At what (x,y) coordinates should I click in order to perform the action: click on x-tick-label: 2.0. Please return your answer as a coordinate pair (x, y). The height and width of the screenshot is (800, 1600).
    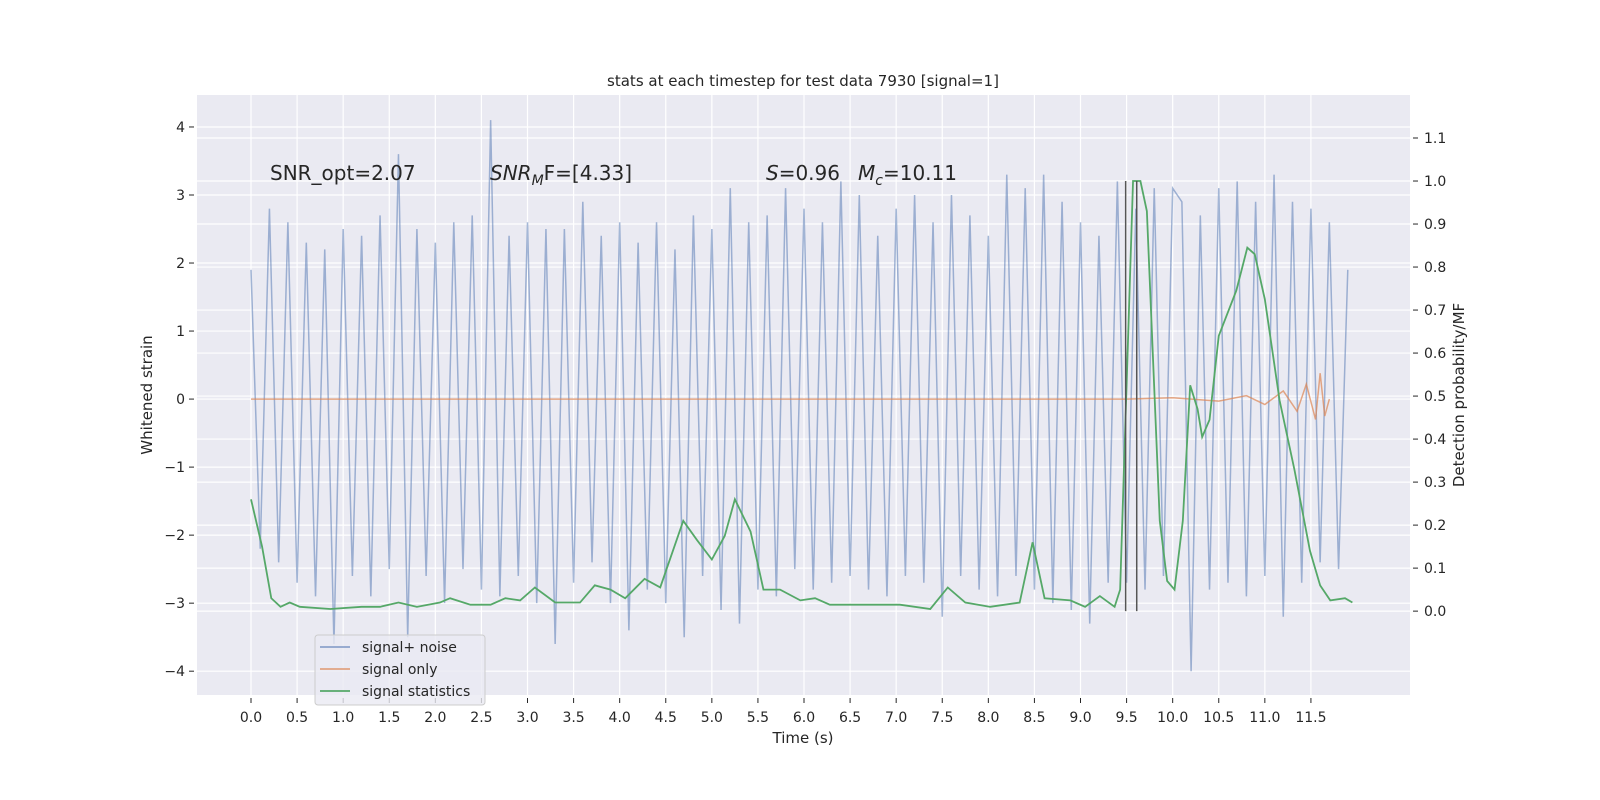
    Looking at the image, I should click on (435, 718).